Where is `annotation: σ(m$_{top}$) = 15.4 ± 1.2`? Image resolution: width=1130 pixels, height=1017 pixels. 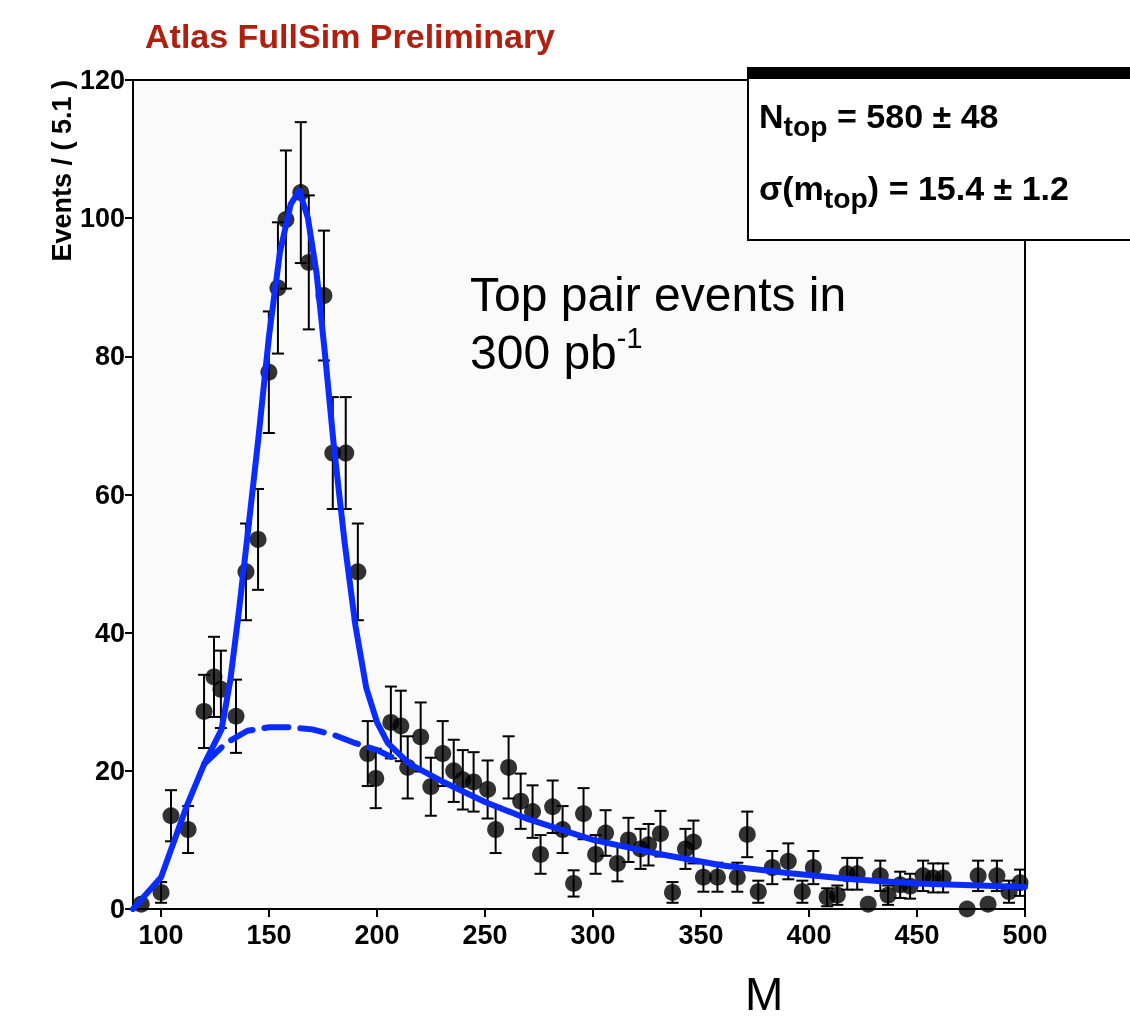 annotation: σ(m$_{top}$) = 15.4 ± 1.2 is located at coordinates (914, 191).